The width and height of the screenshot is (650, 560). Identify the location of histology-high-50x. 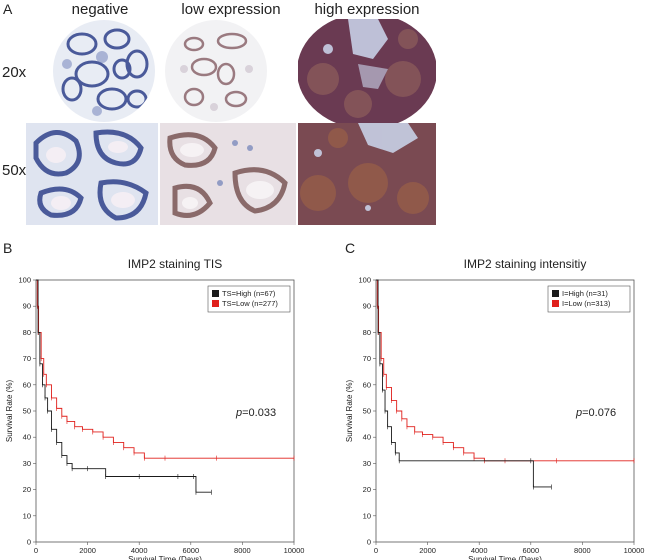
(367, 174).